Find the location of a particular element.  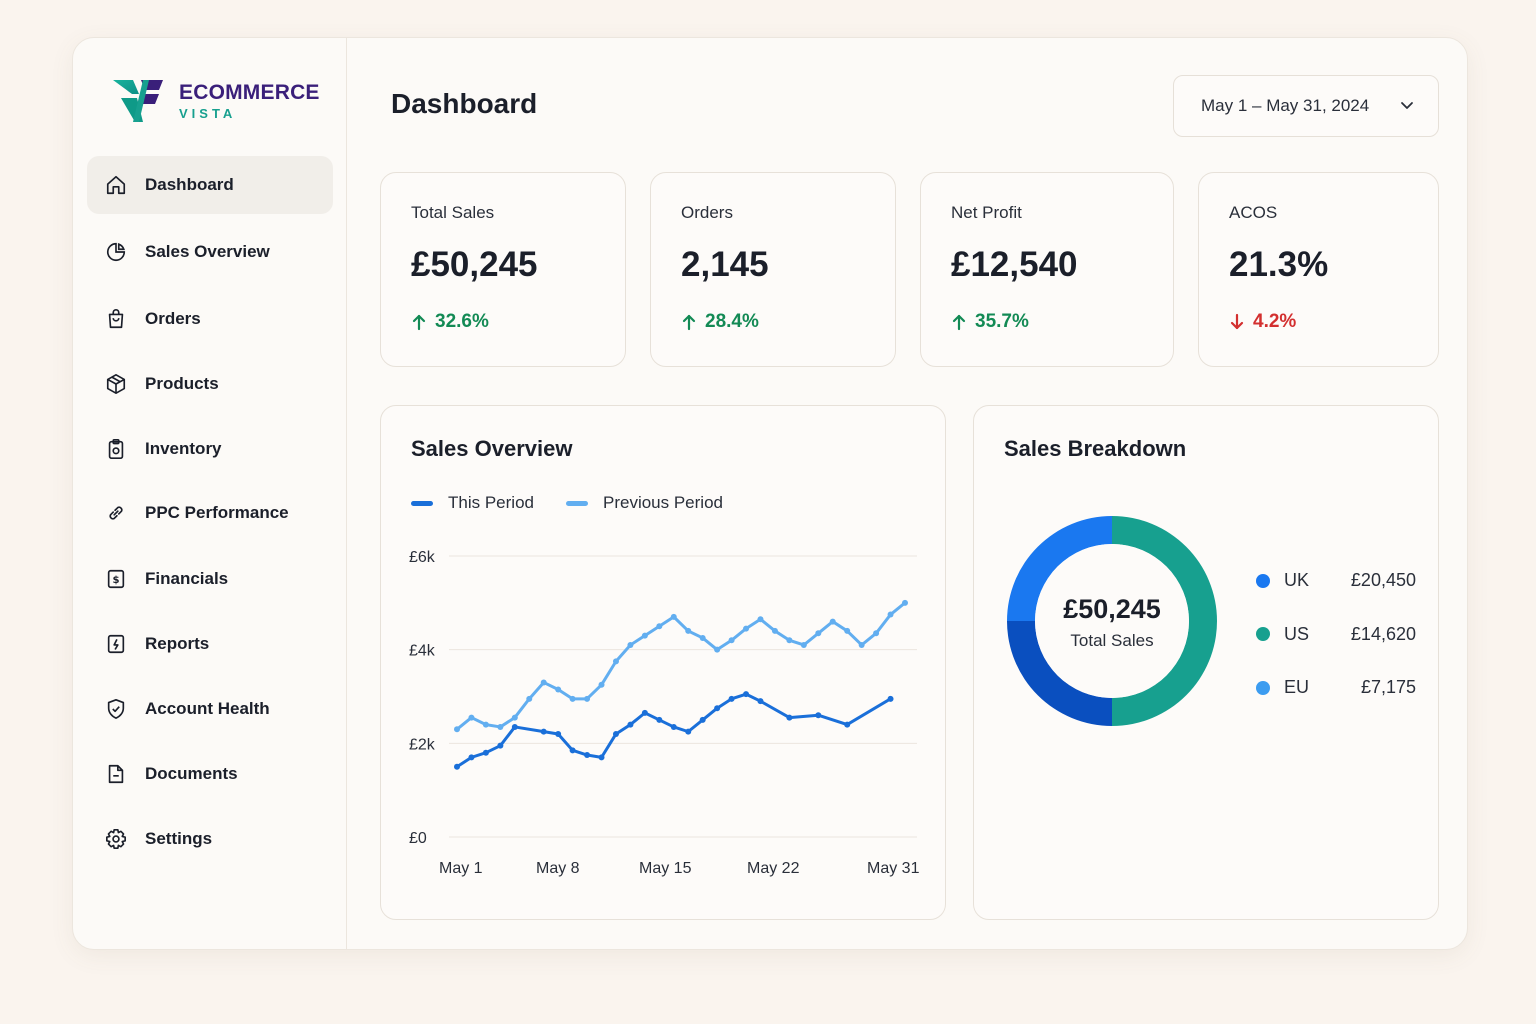

legend-value: £14,620 is located at coordinates (1383, 633).